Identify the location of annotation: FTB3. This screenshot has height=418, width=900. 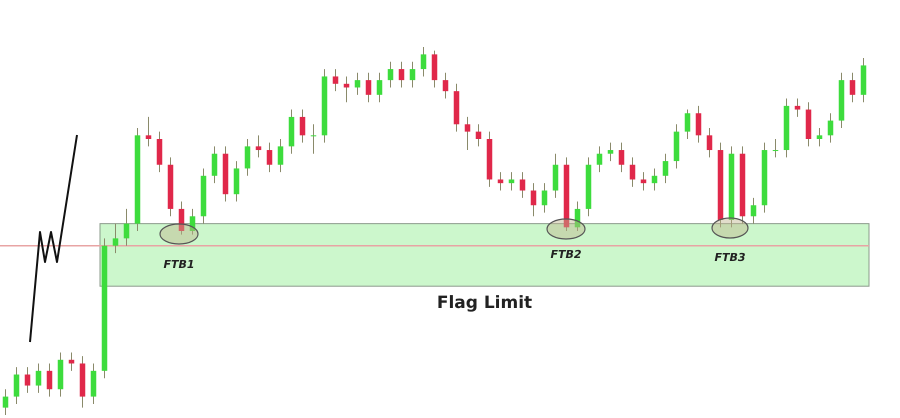
(730, 257).